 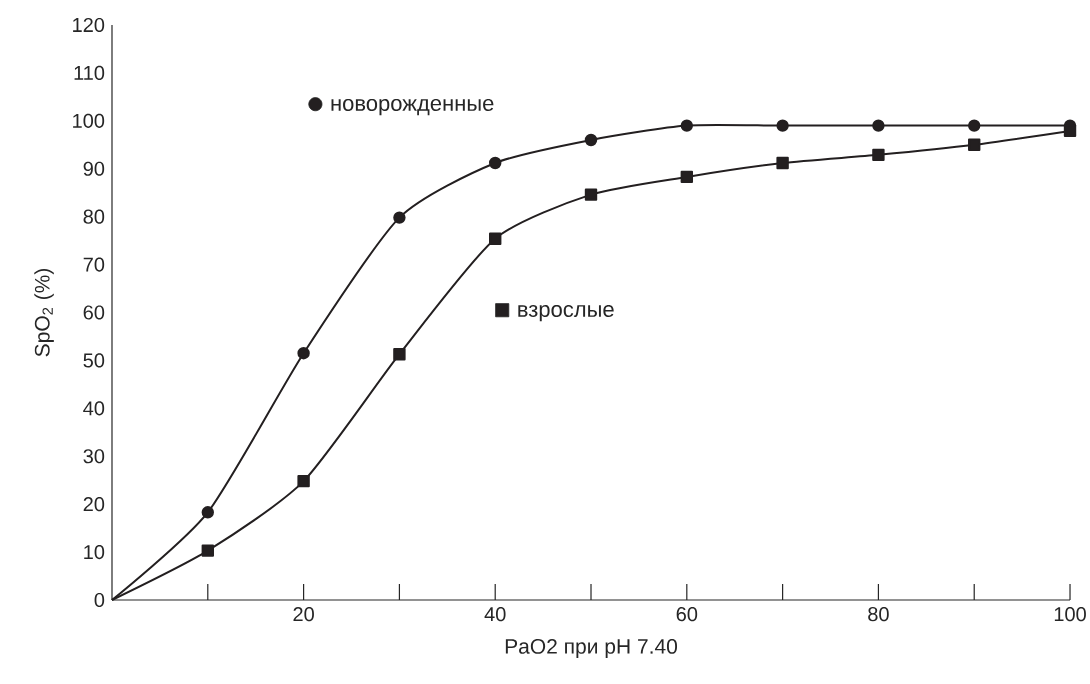 I want to click on y-tick-label: 90, so click(x=94, y=168).